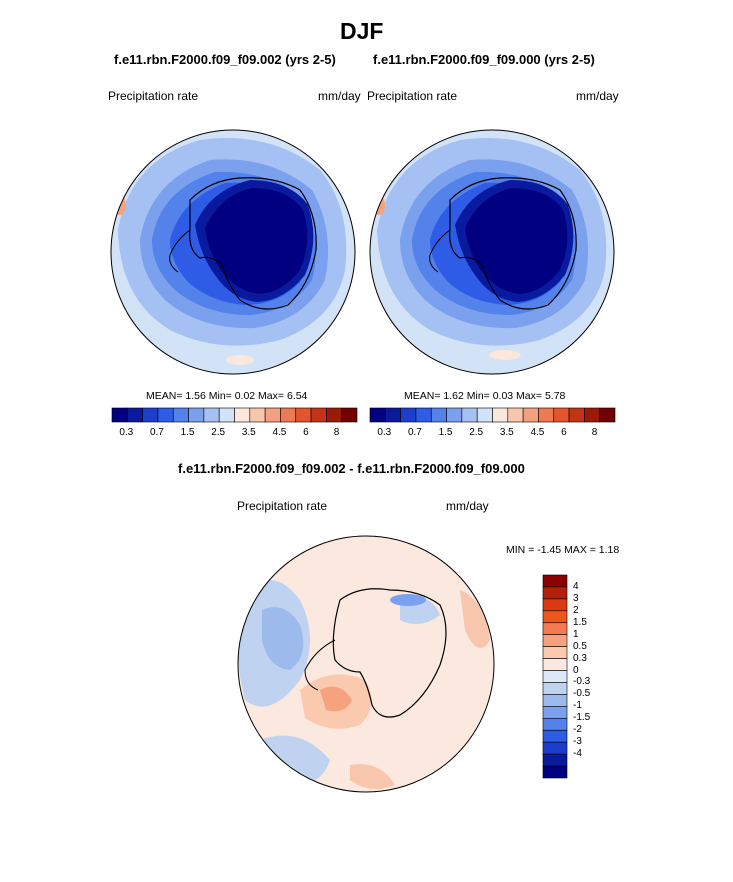 This screenshot has width=733, height=882. Describe the element at coordinates (282, 506) in the screenshot. I see `diff-variable-label: Precipitation rate` at that location.